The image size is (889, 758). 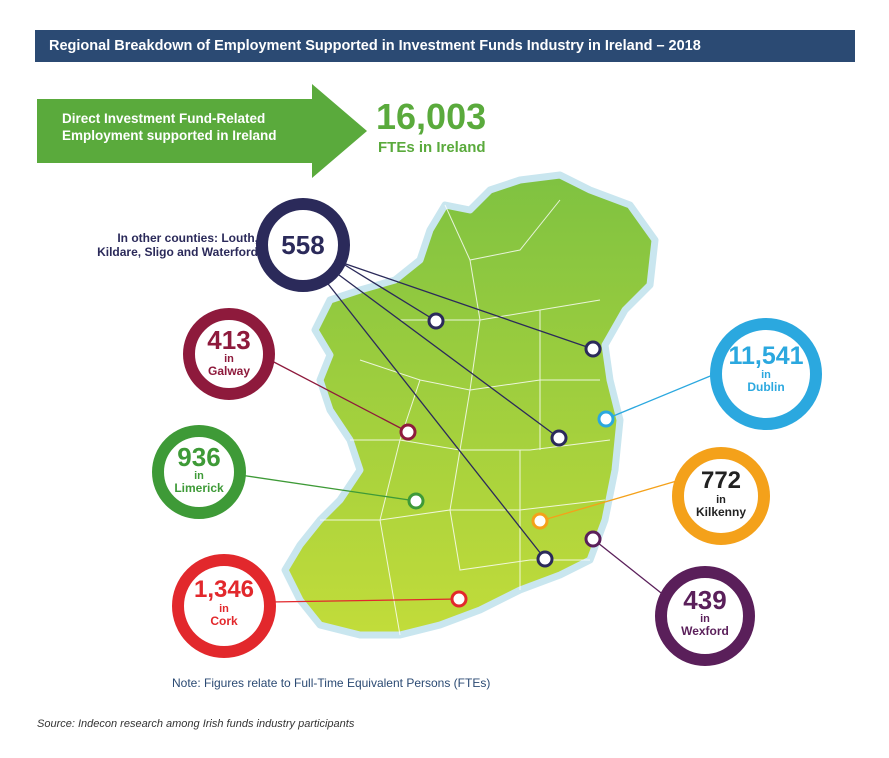 What do you see at coordinates (507, 460) in the screenshot?
I see `location-markers` at bounding box center [507, 460].